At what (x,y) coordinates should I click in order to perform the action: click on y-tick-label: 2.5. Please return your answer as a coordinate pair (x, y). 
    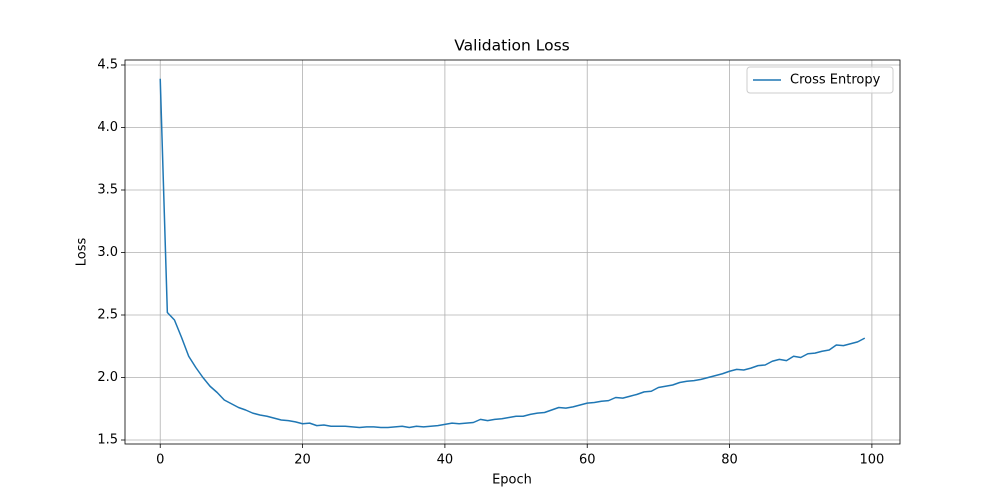
    Looking at the image, I should click on (107, 315).